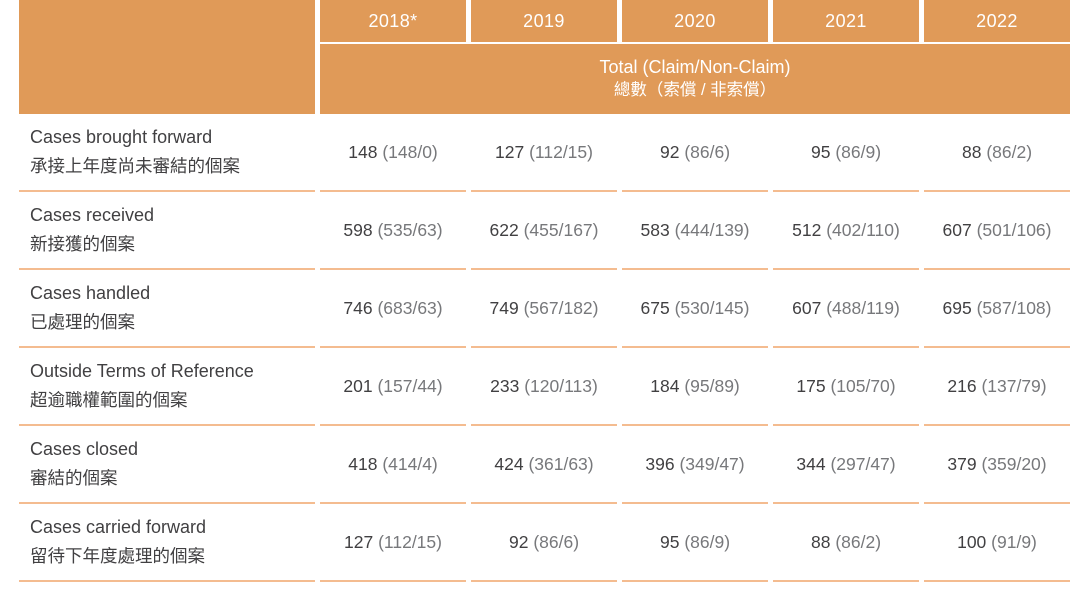  I want to click on value-total: 675, so click(655, 307).